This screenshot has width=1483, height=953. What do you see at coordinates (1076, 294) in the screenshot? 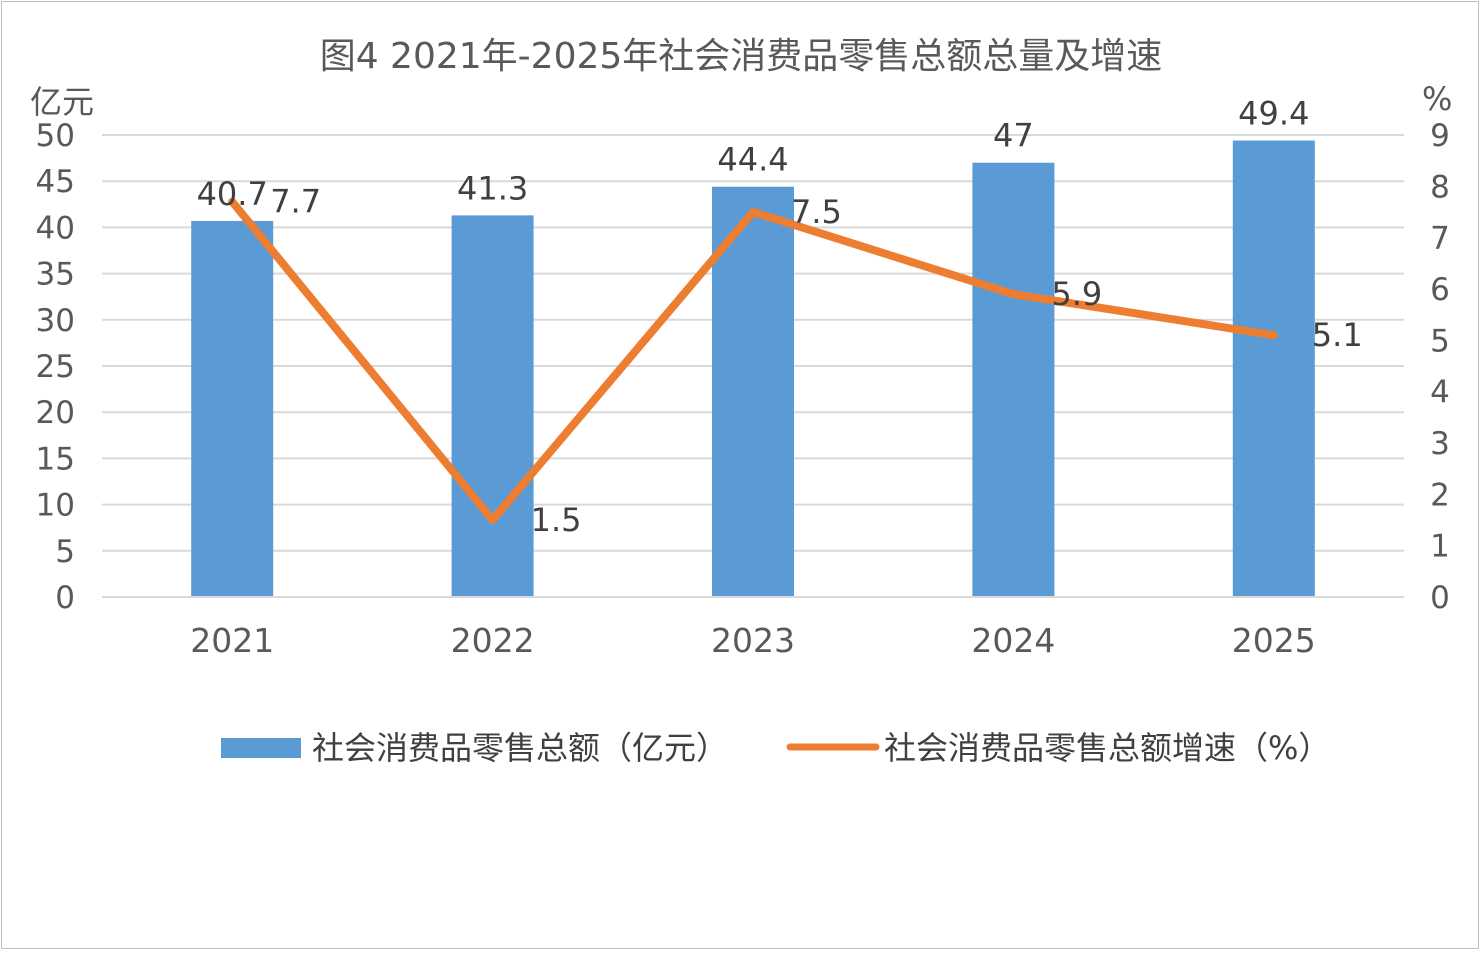
I see `line-data-label: 5.9` at bounding box center [1076, 294].